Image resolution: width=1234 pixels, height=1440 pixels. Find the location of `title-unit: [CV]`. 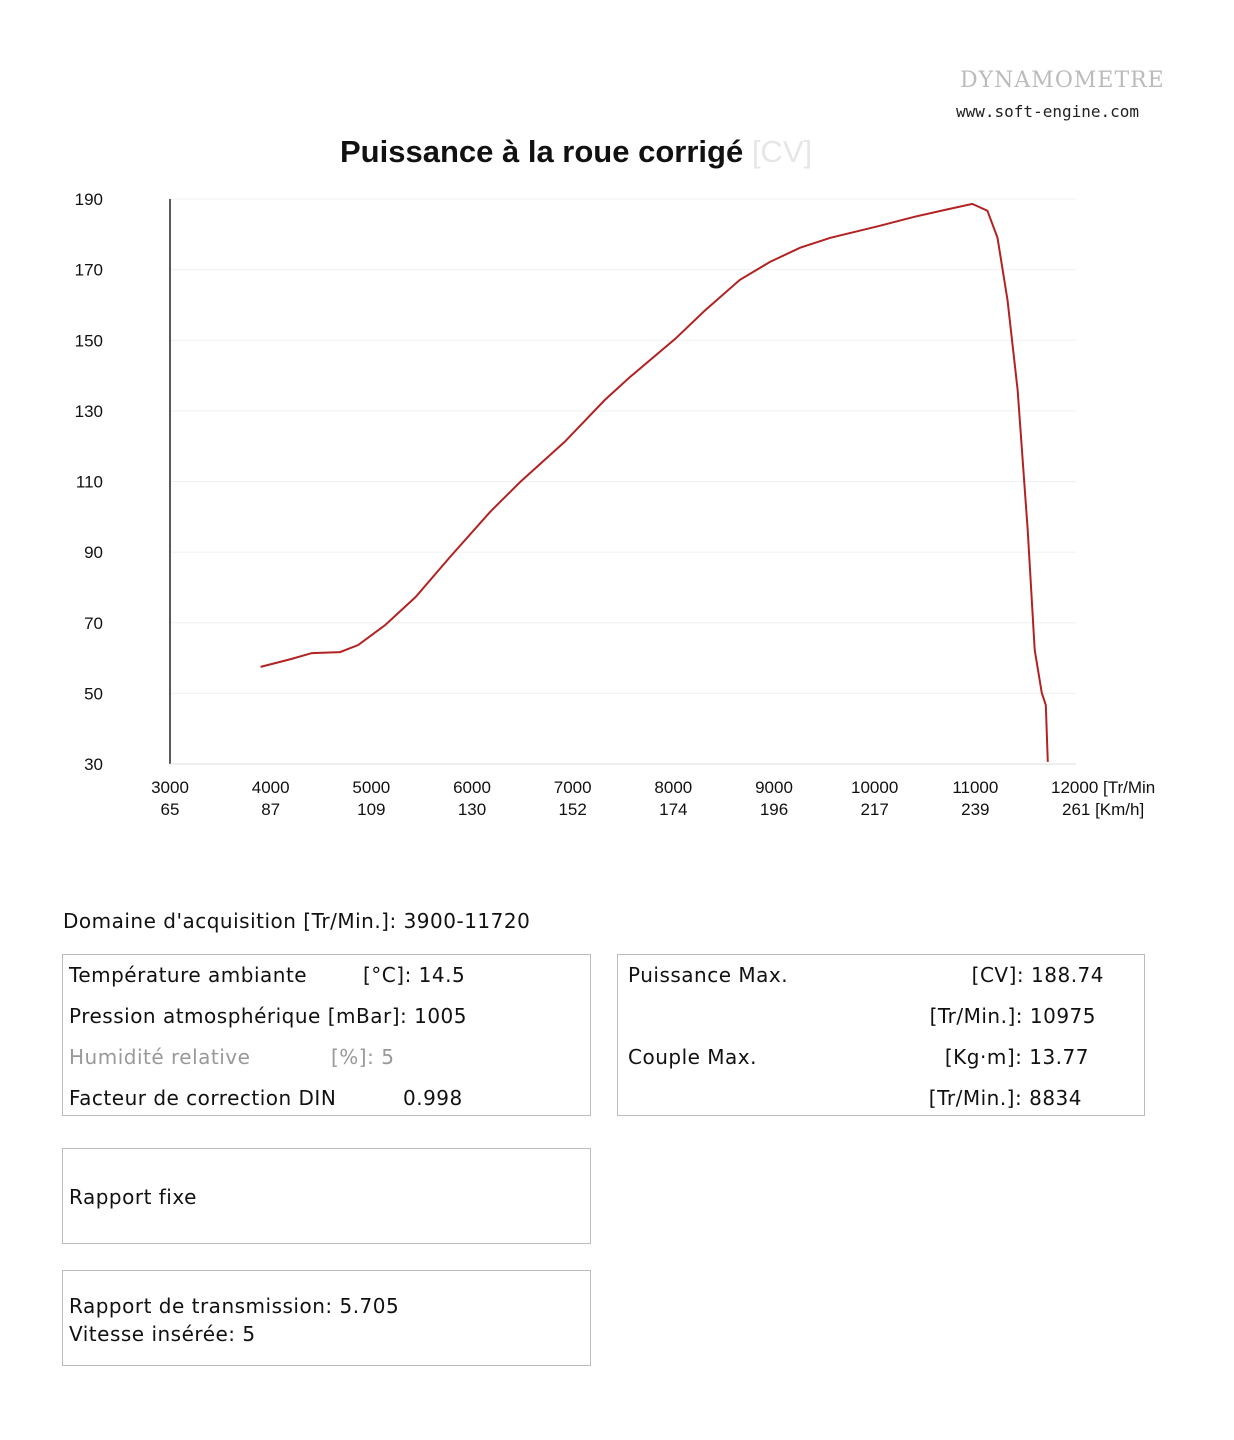

title-unit: [CV] is located at coordinates (782, 151).